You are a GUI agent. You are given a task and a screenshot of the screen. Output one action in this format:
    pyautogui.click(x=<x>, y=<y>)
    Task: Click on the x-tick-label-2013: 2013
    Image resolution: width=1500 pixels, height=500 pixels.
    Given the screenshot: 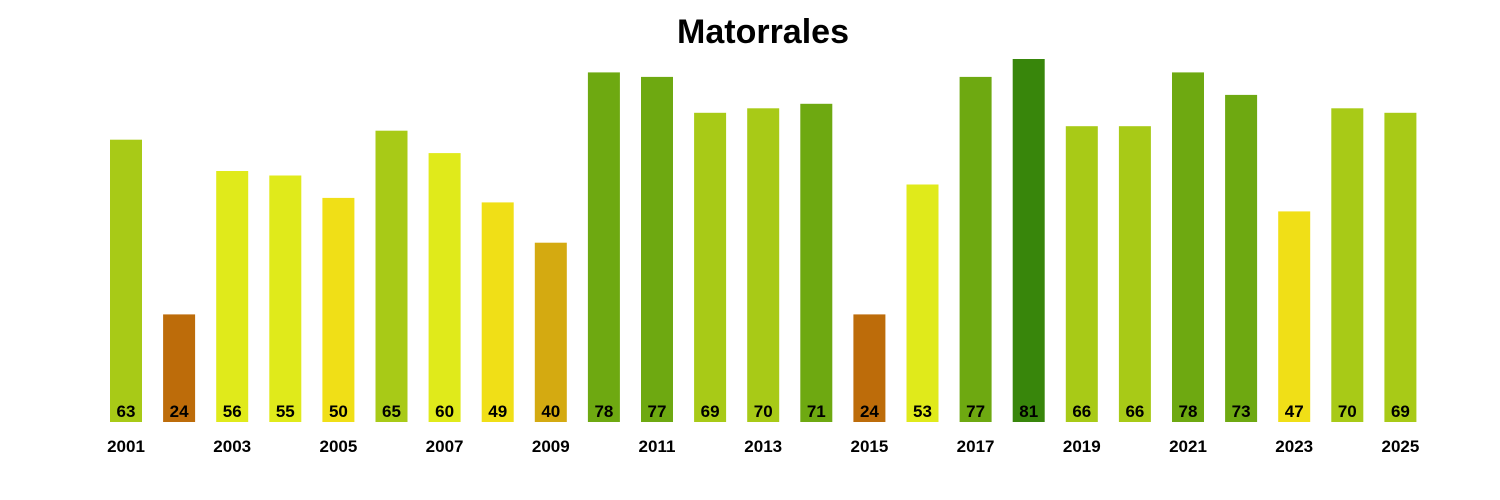 What is the action you would take?
    pyautogui.click(x=763, y=446)
    